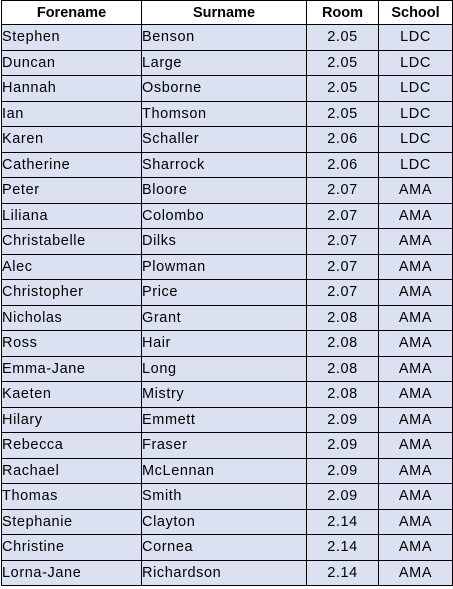 This screenshot has height=589, width=453. What do you see at coordinates (224, 62) in the screenshot?
I see `cell-surname: Large` at bounding box center [224, 62].